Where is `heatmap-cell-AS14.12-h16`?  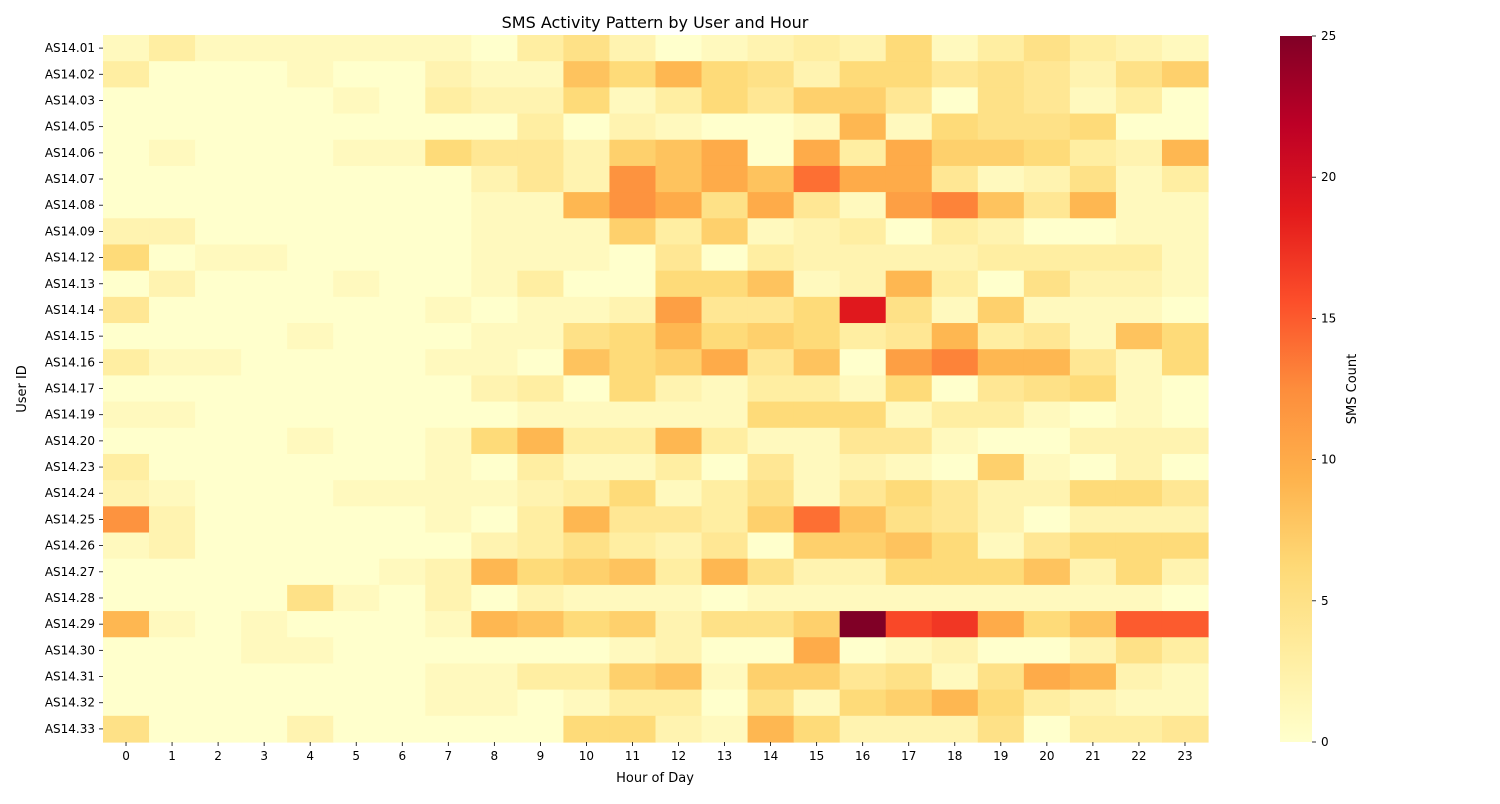 heatmap-cell-AS14.12-h16 is located at coordinates (863, 258).